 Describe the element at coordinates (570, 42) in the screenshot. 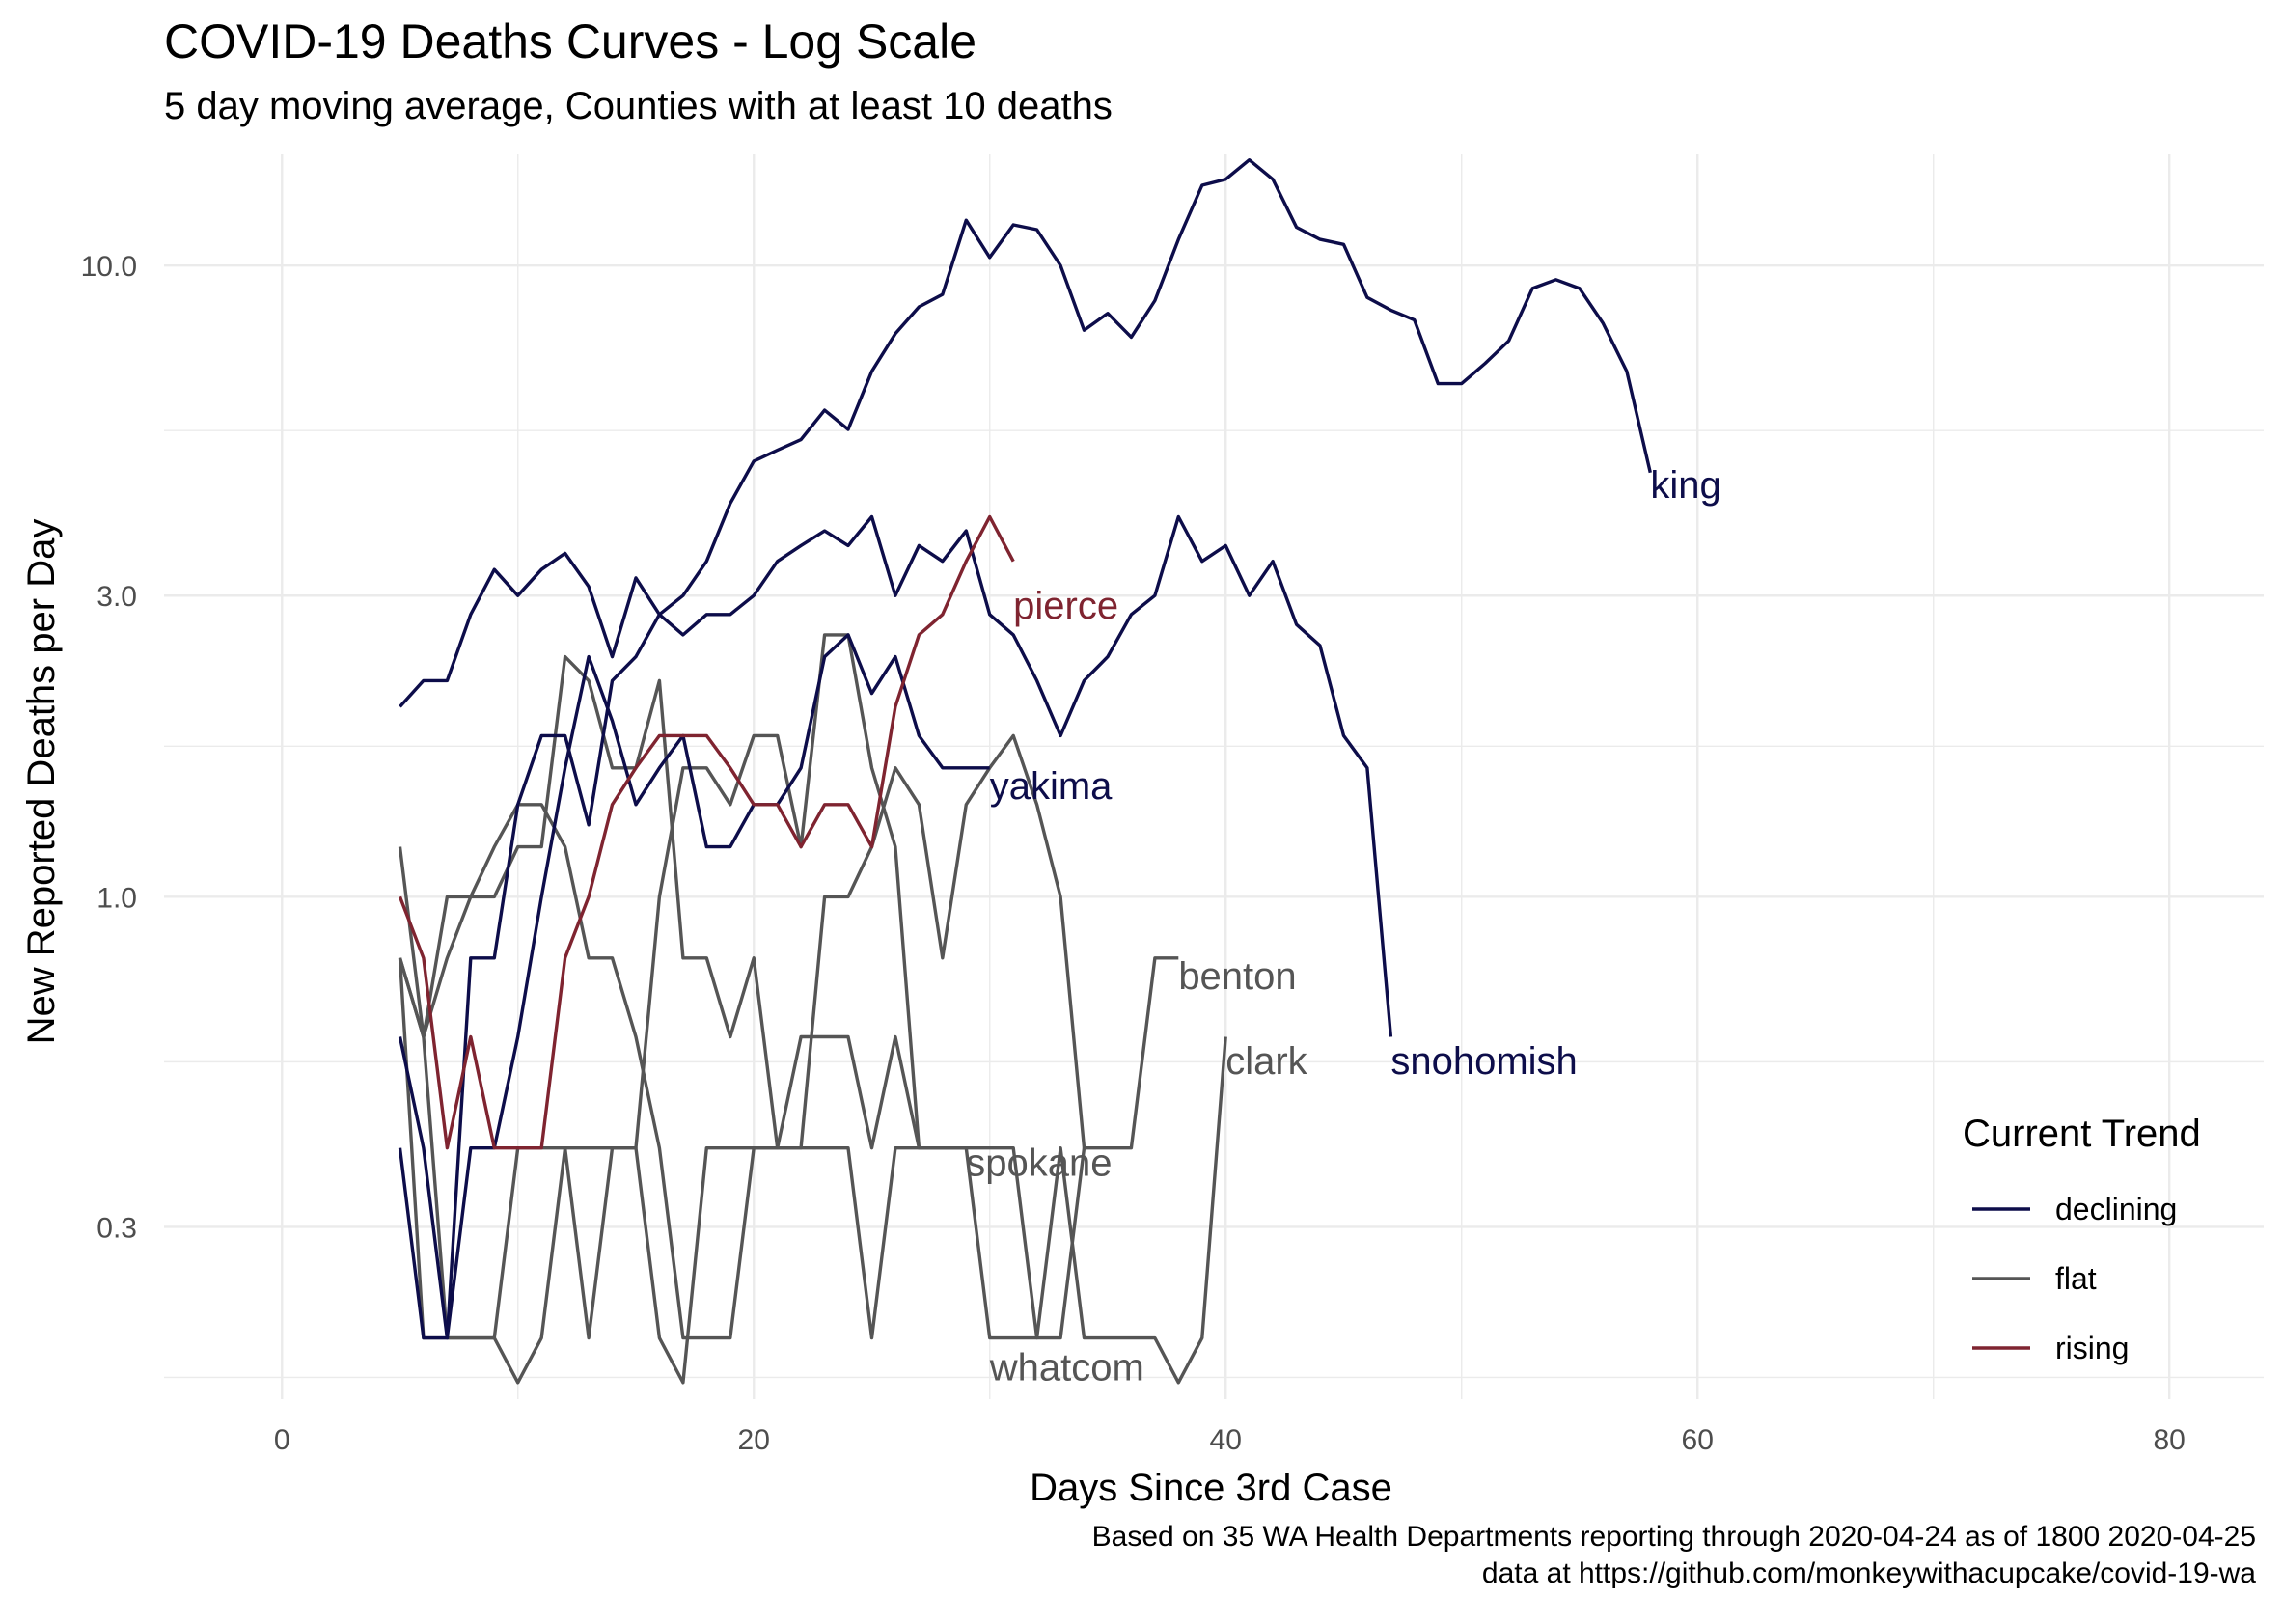

I see `chart-title: COVID-19 Deaths Curves - Log Scale` at that location.